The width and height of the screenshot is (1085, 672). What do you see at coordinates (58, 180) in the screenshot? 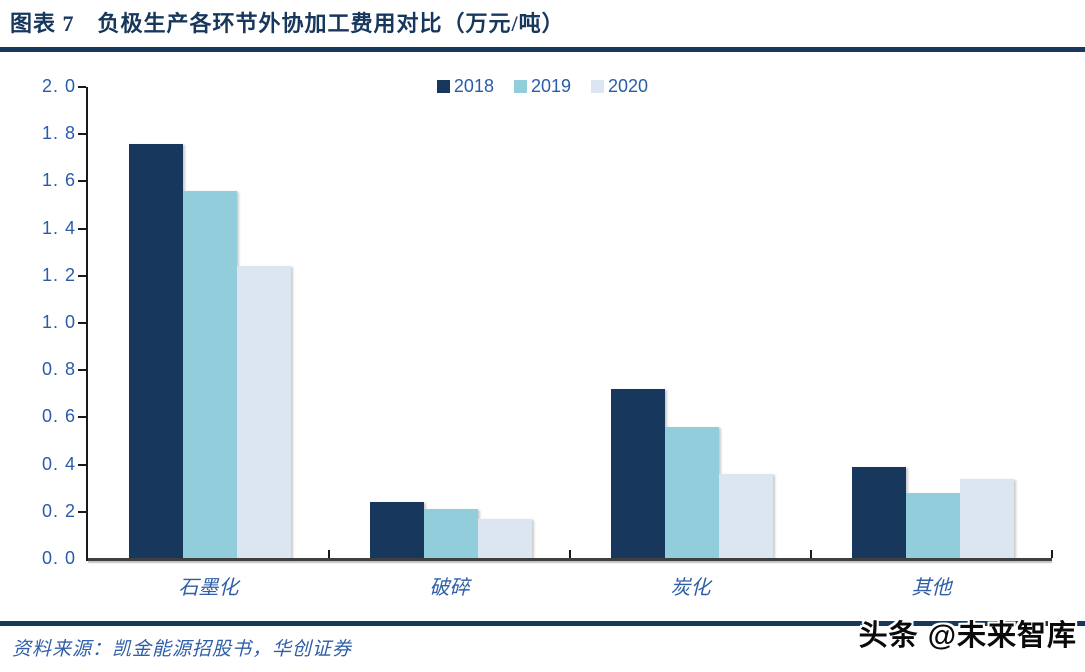
I see `y-axis-tick-label: 1. 6` at bounding box center [58, 180].